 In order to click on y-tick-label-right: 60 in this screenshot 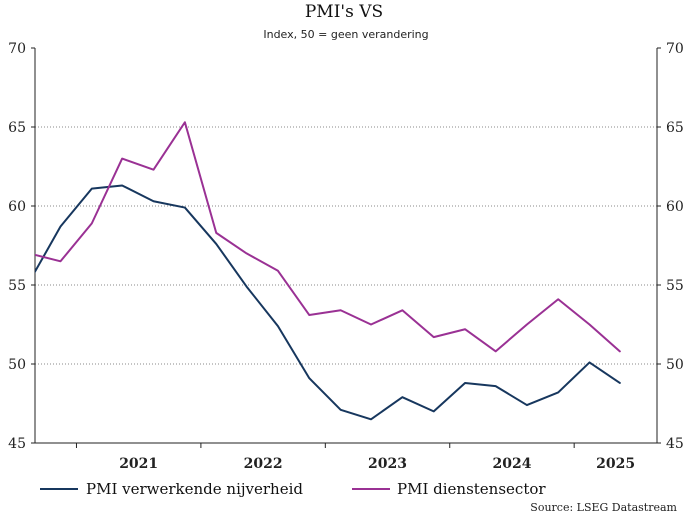, I will do `click(675, 207)`.